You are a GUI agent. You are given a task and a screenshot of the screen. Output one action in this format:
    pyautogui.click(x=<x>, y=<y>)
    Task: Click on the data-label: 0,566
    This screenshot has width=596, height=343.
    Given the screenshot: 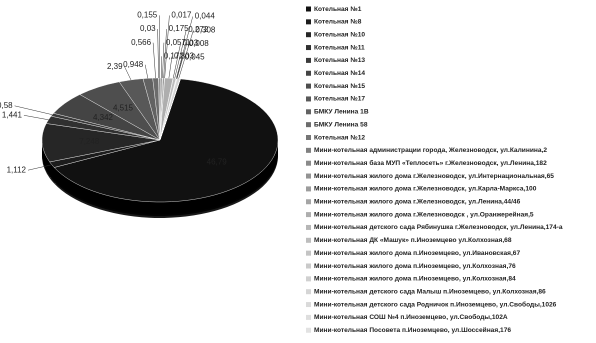 What is the action you would take?
    pyautogui.click(x=141, y=42)
    